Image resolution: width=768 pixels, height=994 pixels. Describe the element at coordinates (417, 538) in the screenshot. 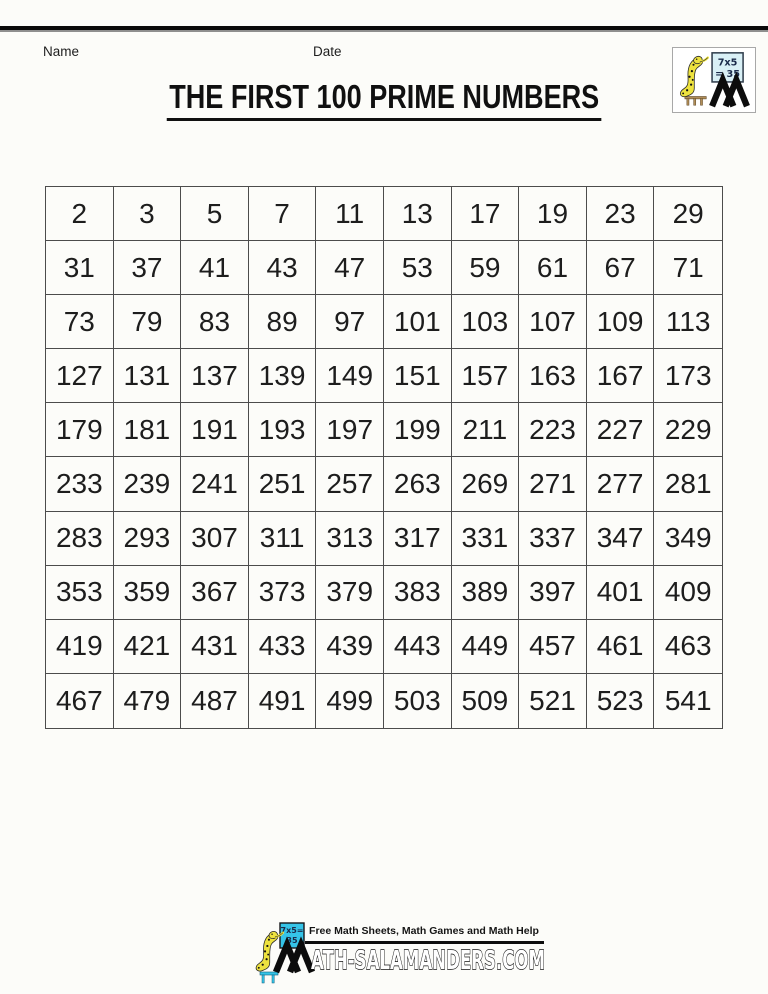

I see `prime-cell: 317` at that location.